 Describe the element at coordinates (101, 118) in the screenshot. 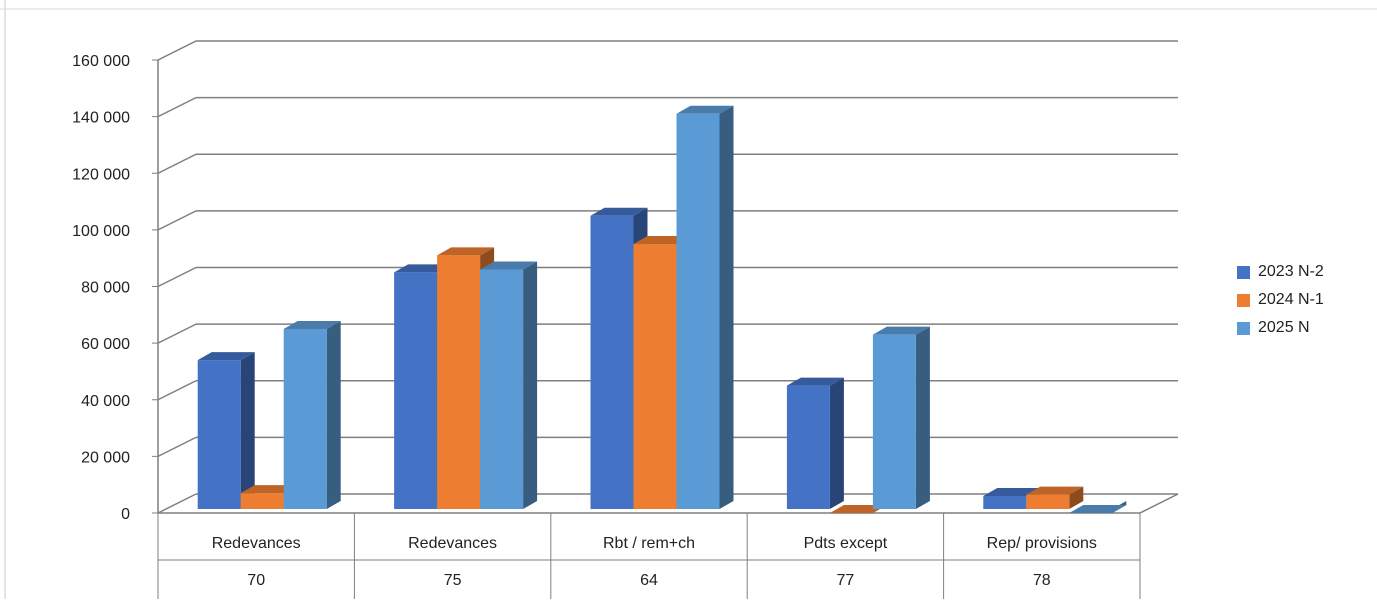

I see `y-tick-label: 140 000` at that location.